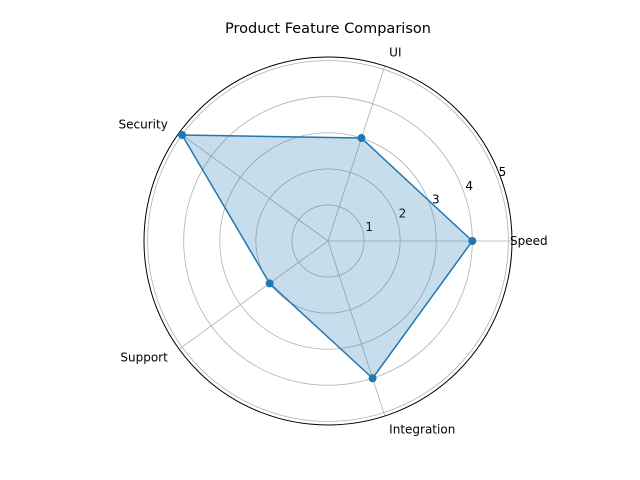 Image resolution: width=640 pixels, height=480 pixels. What do you see at coordinates (529, 241) in the screenshot?
I see `category-label-speed: Speed` at bounding box center [529, 241].